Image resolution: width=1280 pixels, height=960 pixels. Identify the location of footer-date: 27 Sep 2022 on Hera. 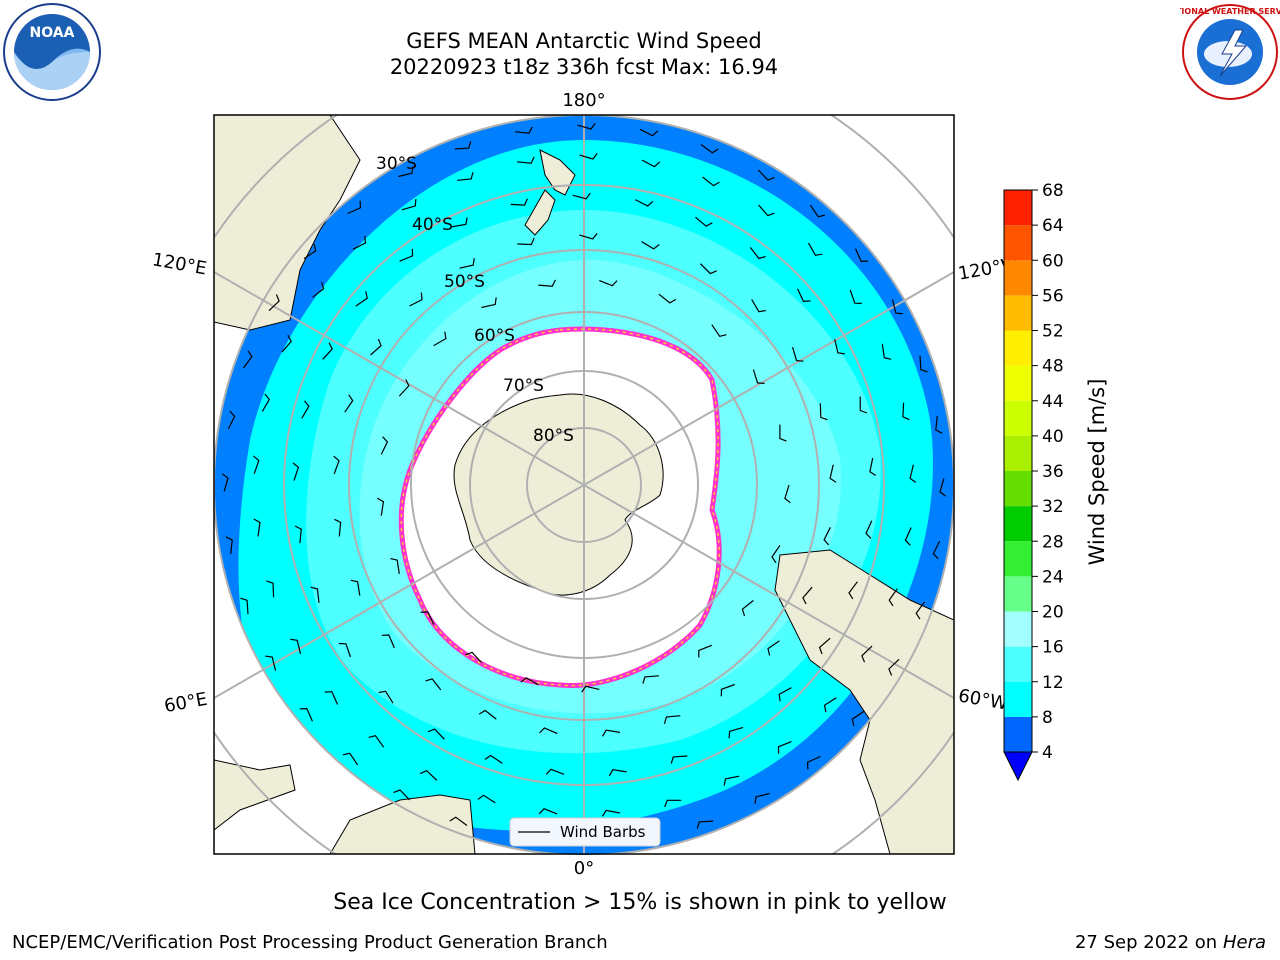
(1170, 942).